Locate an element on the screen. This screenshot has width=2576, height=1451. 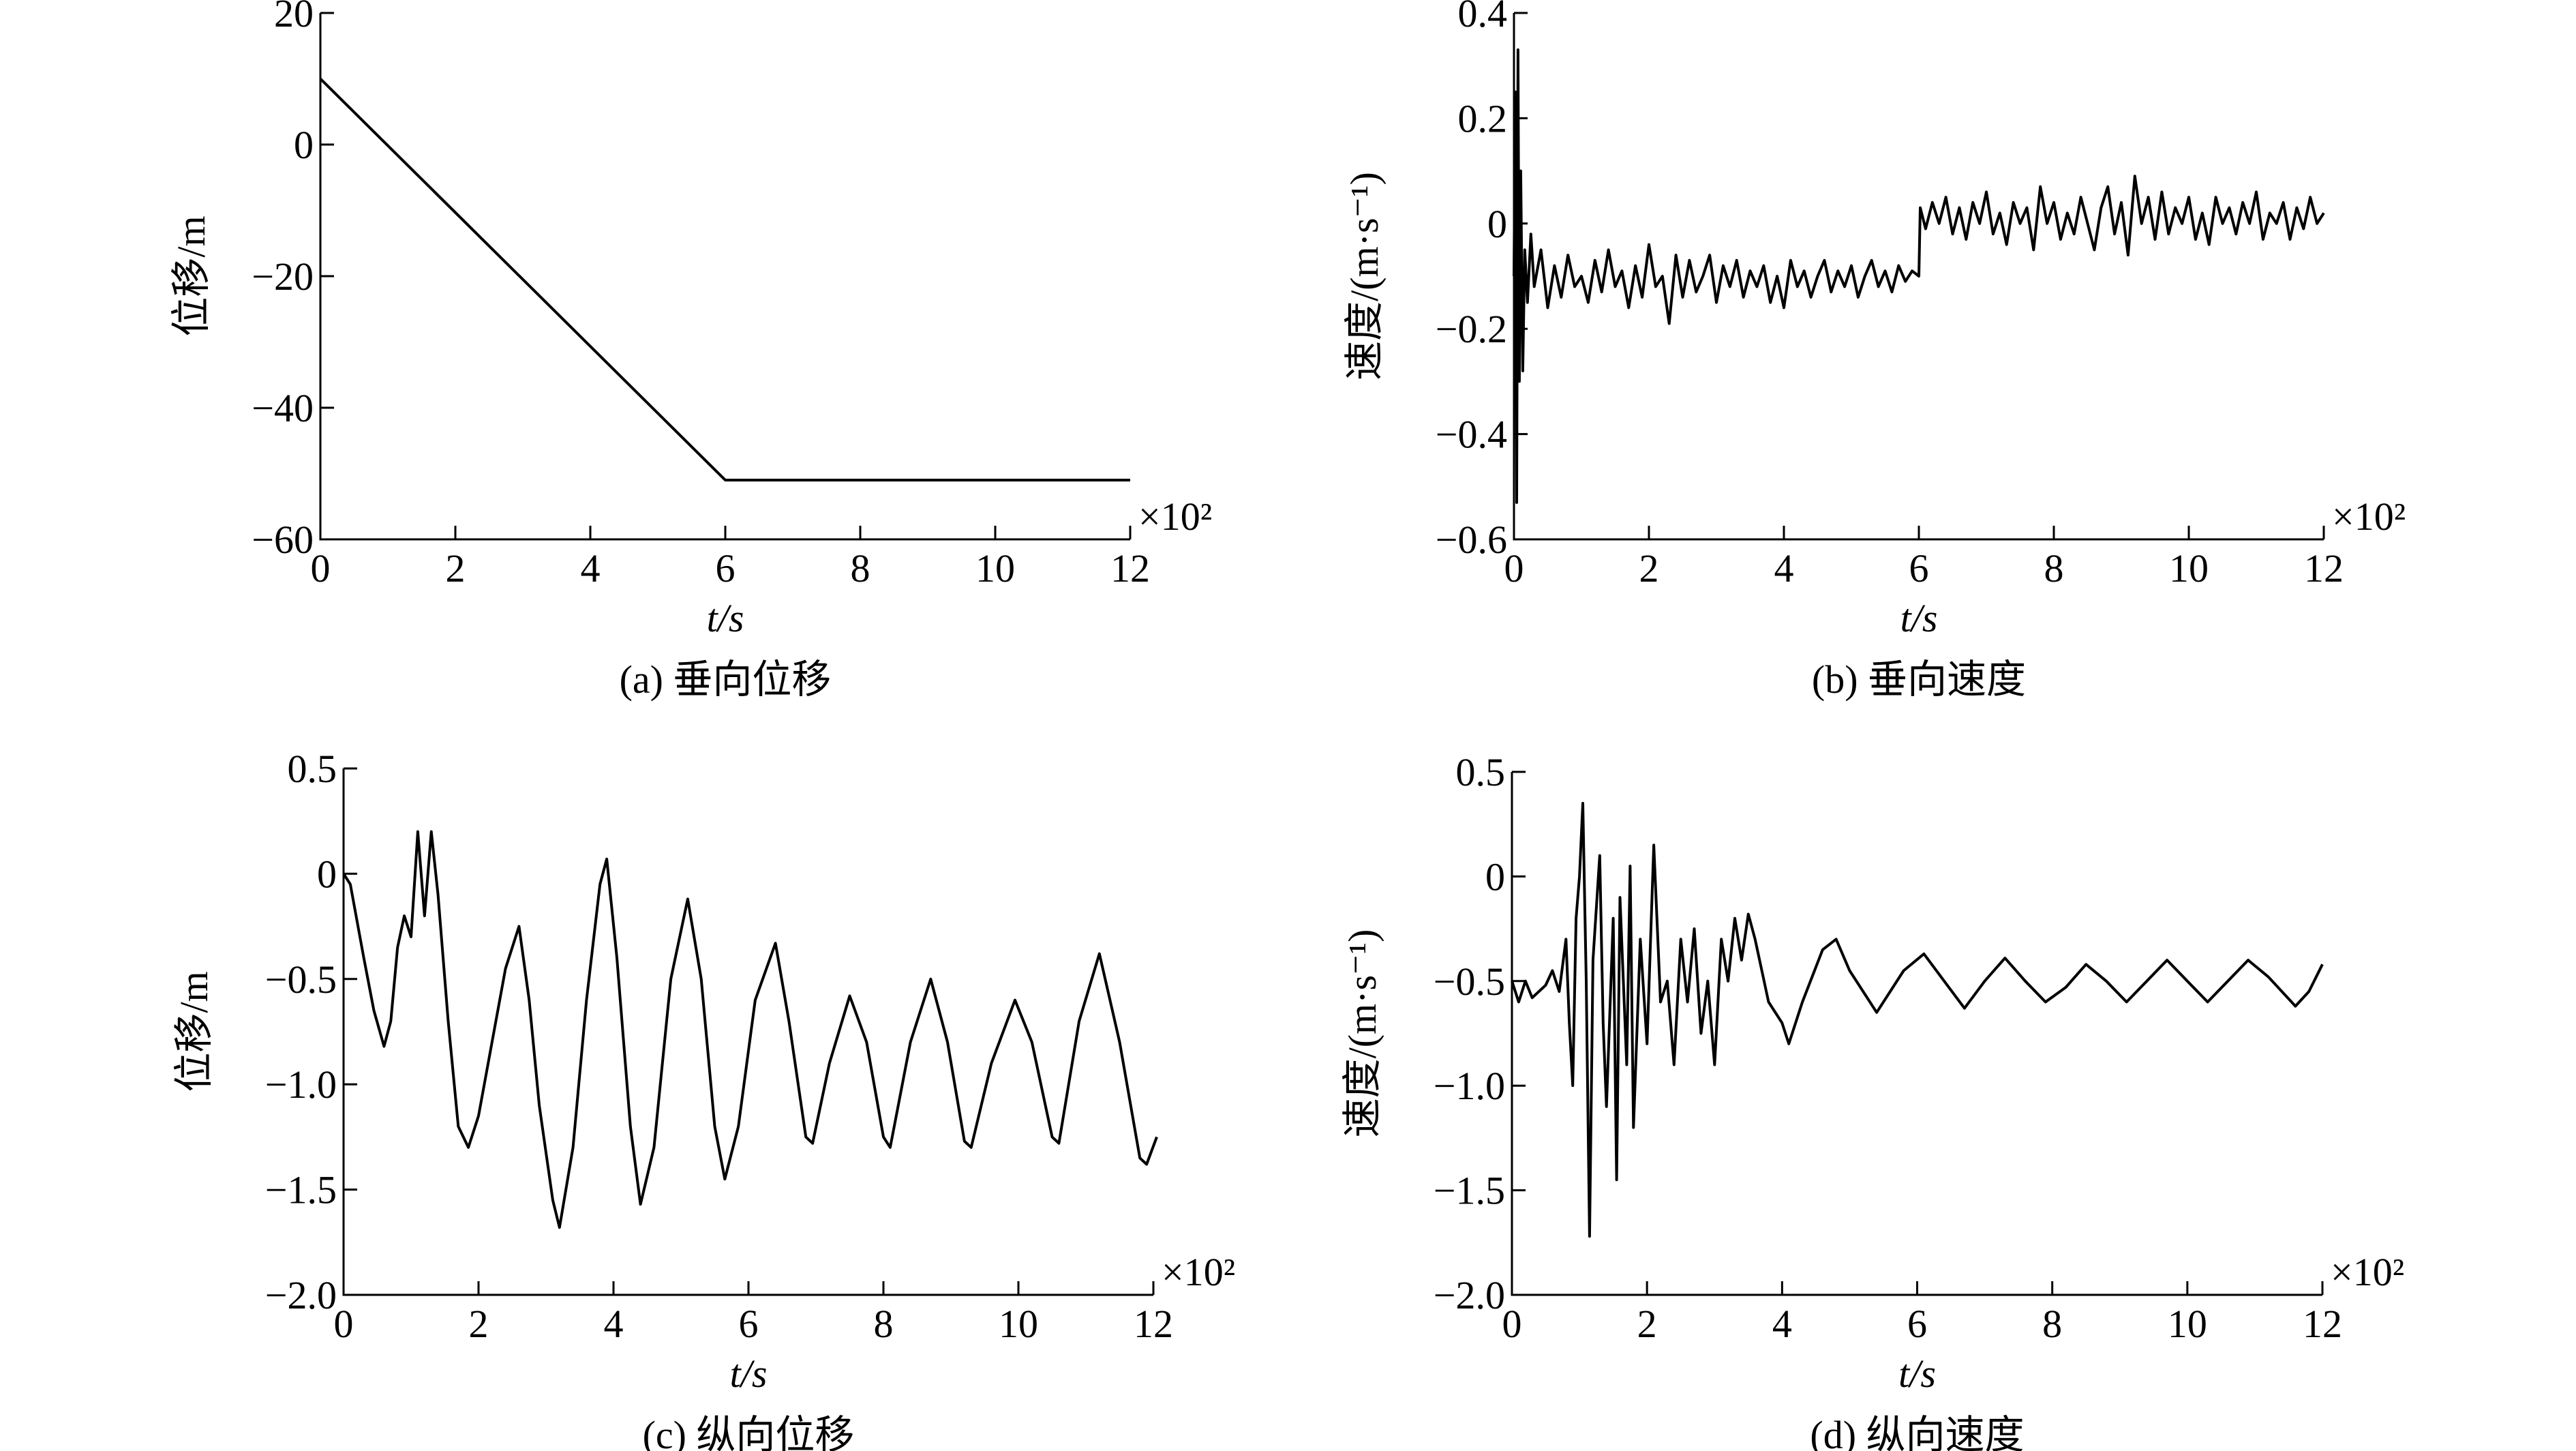
caption: (c) 纵向位移 is located at coordinates (749, 1432).